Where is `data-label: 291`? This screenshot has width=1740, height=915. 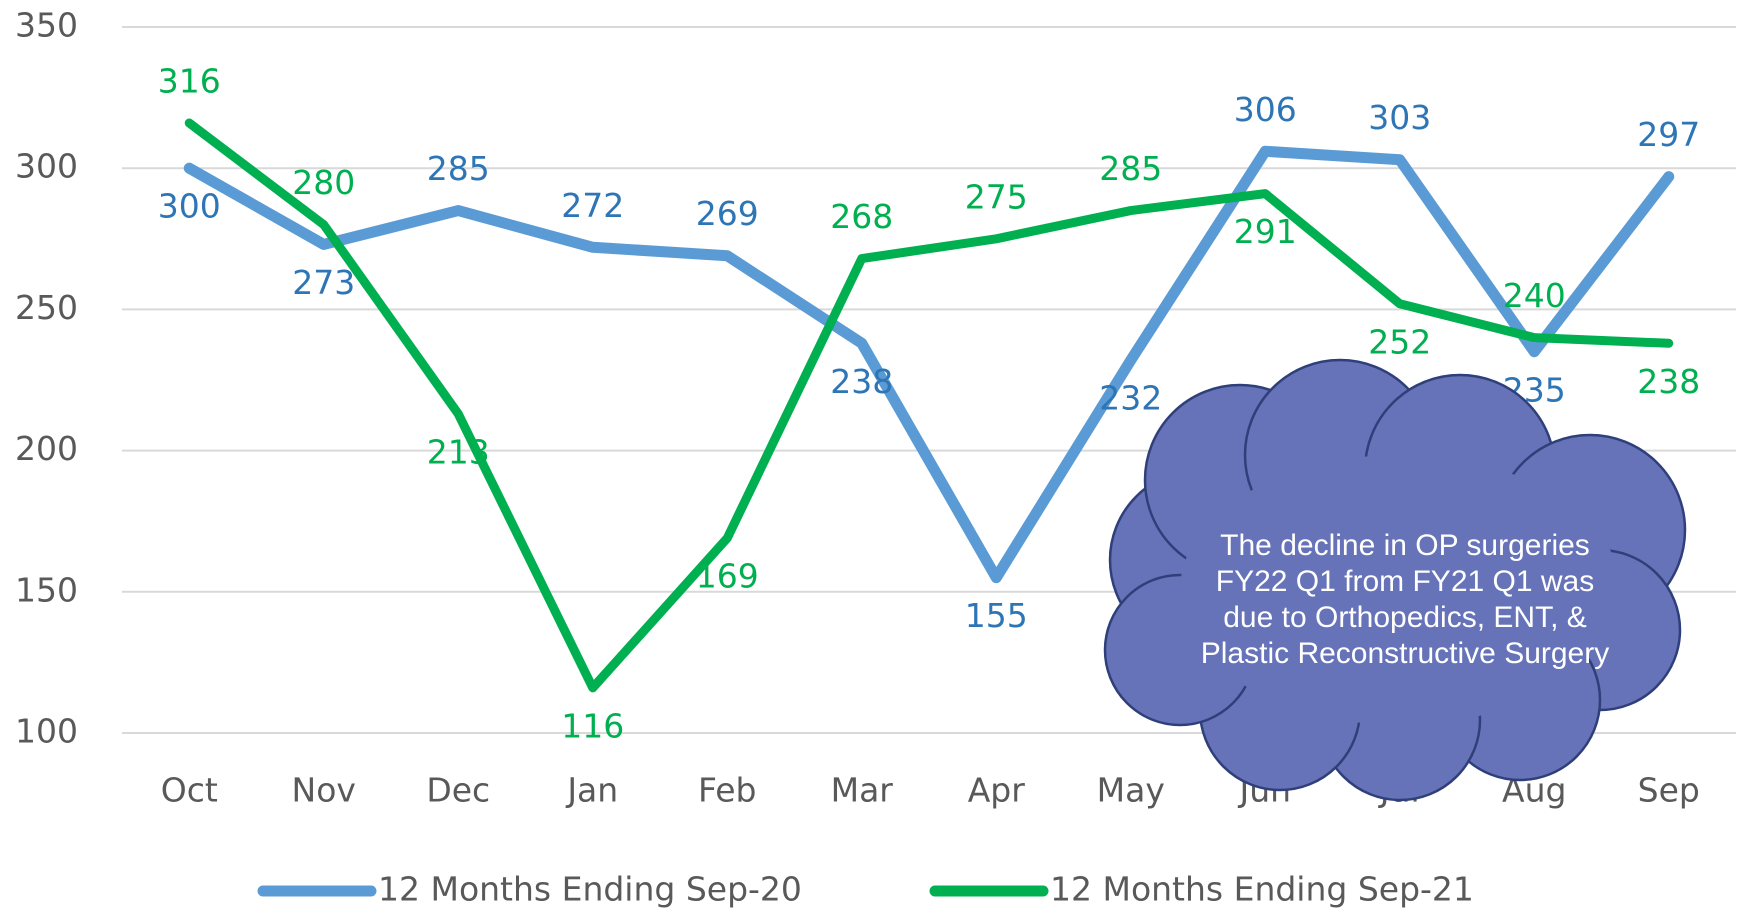 data-label: 291 is located at coordinates (1265, 231).